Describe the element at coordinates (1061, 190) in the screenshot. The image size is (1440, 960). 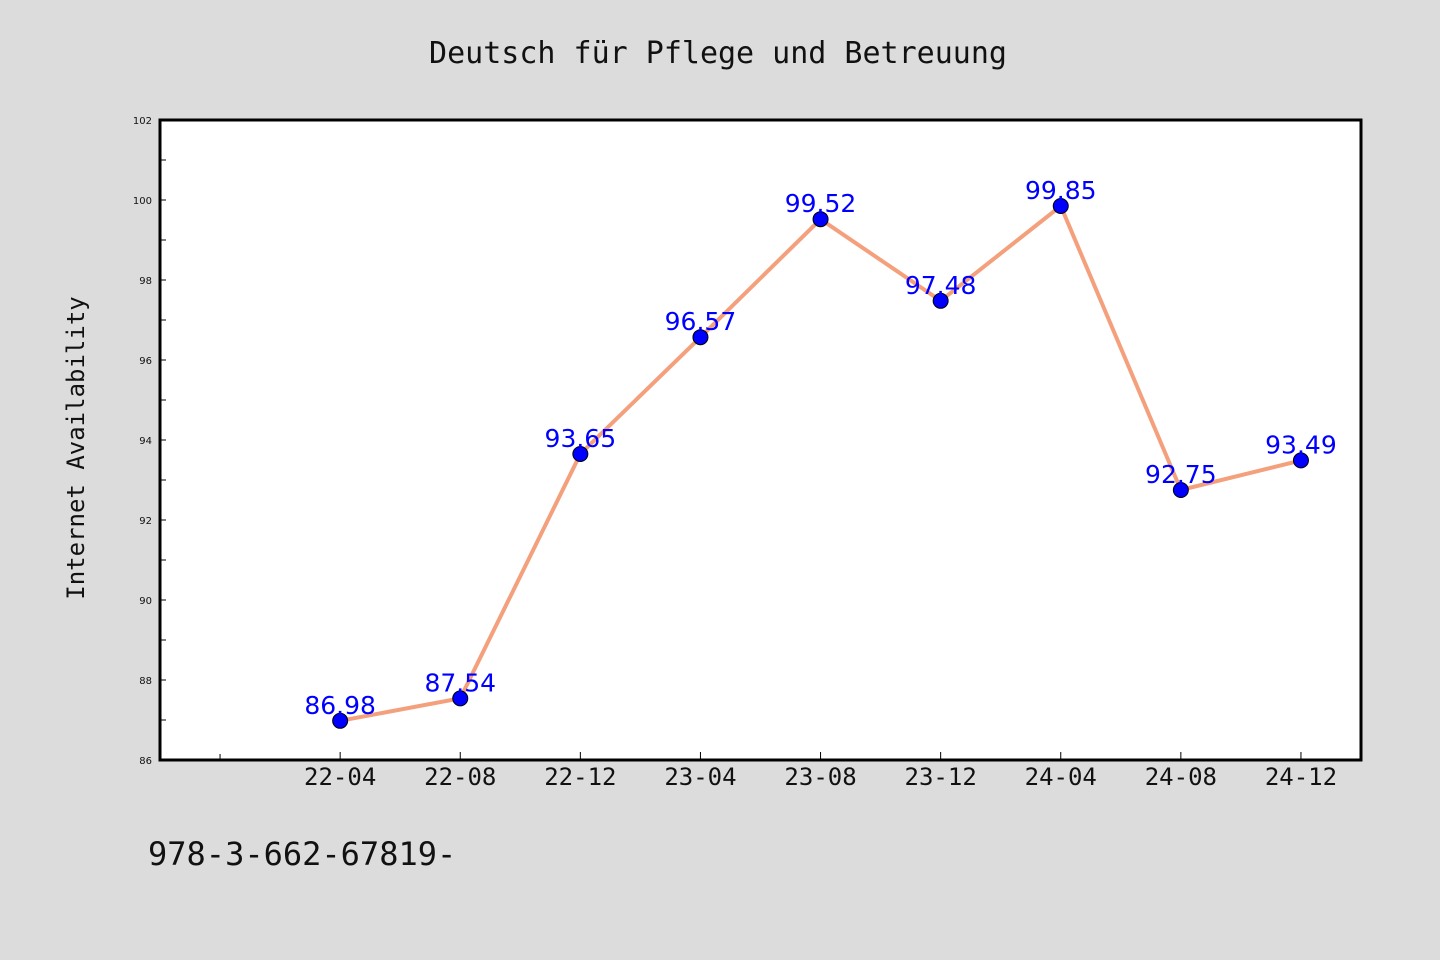
I see `data-label: 99.85` at that location.